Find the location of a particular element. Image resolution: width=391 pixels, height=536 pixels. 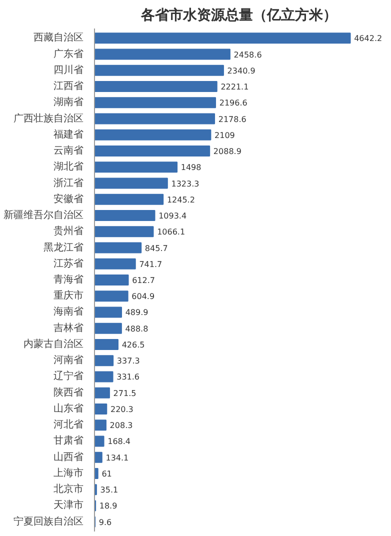

y-tick-label: 辽宁省 is located at coordinates (69, 376).